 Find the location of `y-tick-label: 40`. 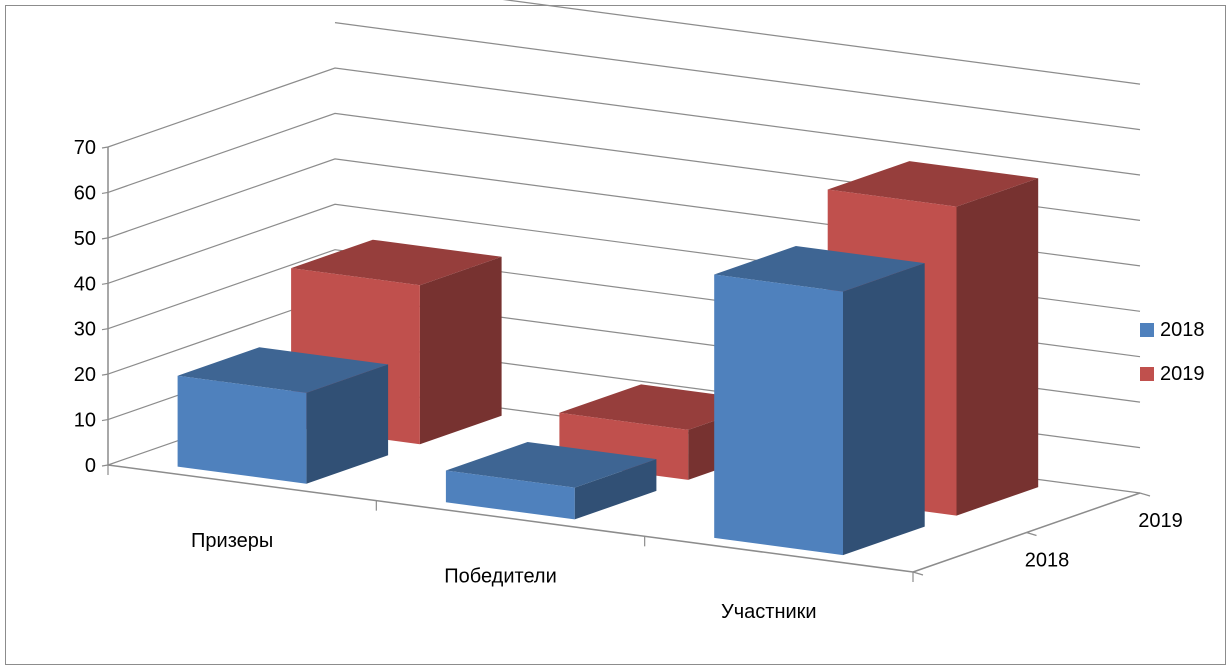

y-tick-label: 40 is located at coordinates (85, 284).